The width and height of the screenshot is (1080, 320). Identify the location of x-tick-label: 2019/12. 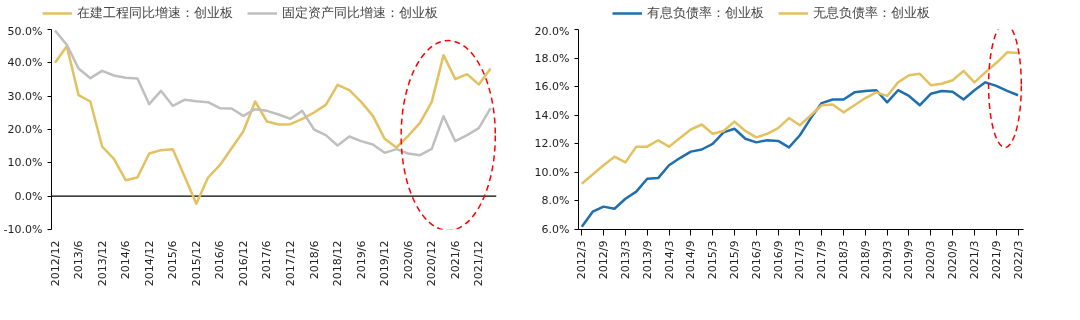
(385, 263).